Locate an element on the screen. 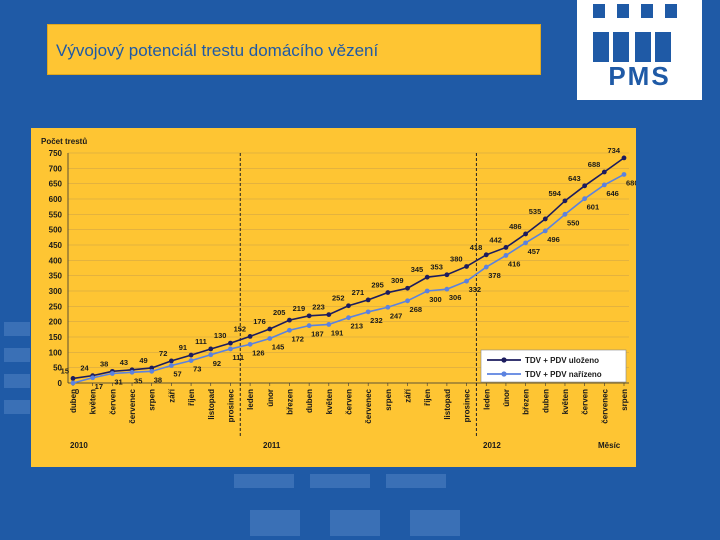 The width and height of the screenshot is (720, 540). data-label: 442 is located at coordinates (495, 239).